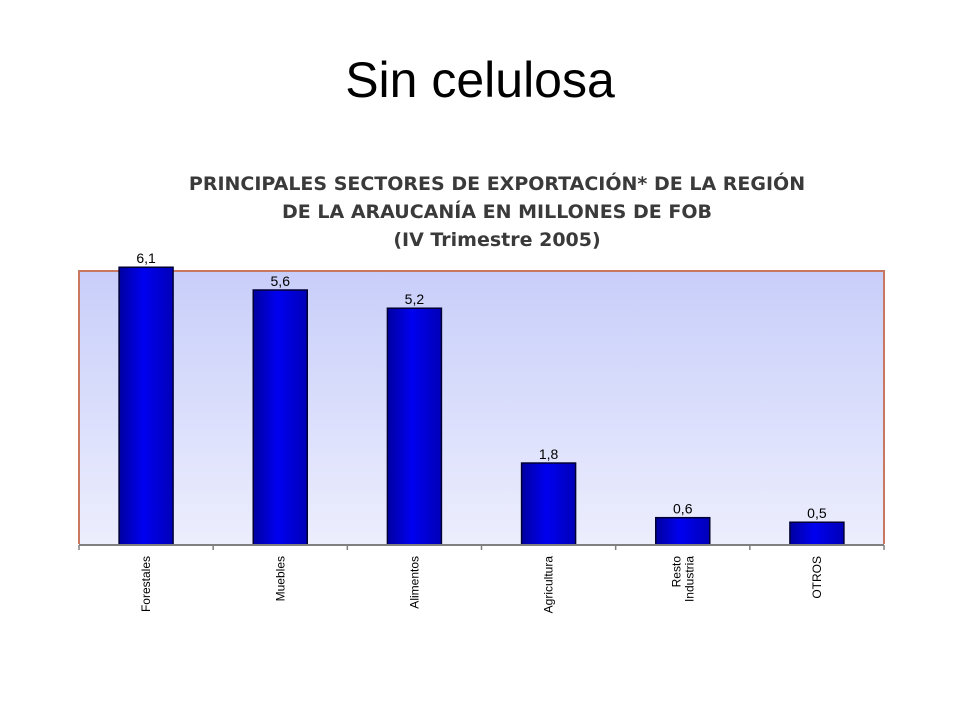 This screenshot has width=960, height=720. I want to click on category-label: RestoIndustria, so click(682, 579).